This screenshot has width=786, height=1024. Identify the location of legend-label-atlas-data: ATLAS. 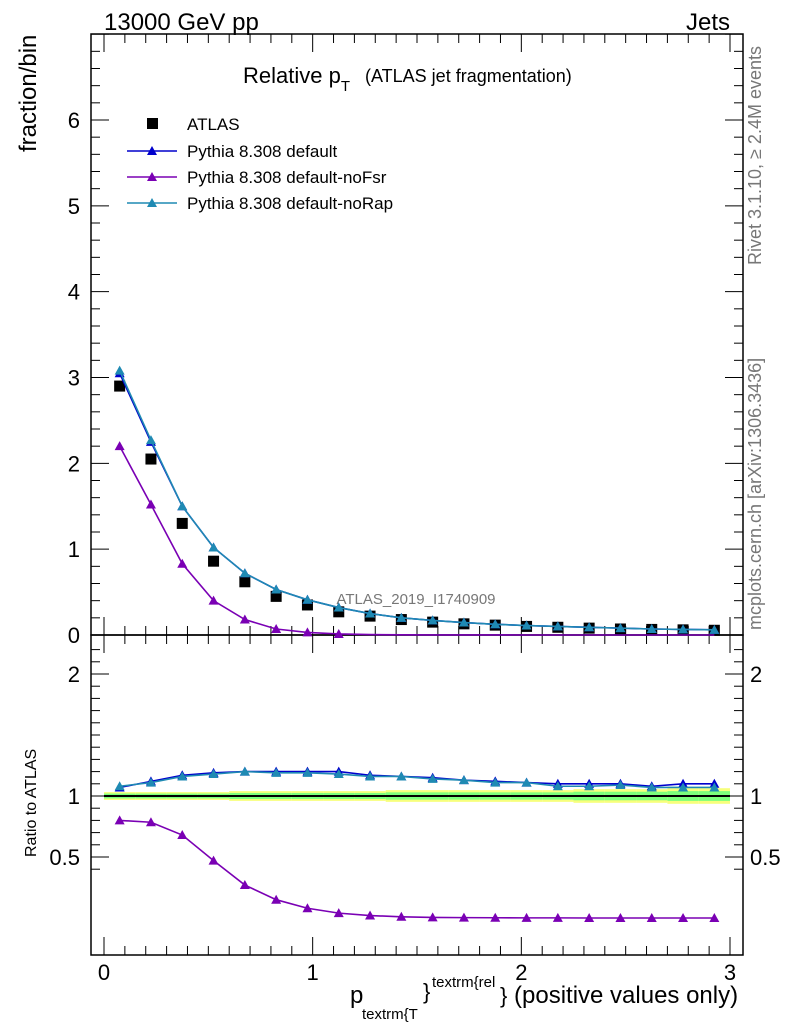
(213, 124).